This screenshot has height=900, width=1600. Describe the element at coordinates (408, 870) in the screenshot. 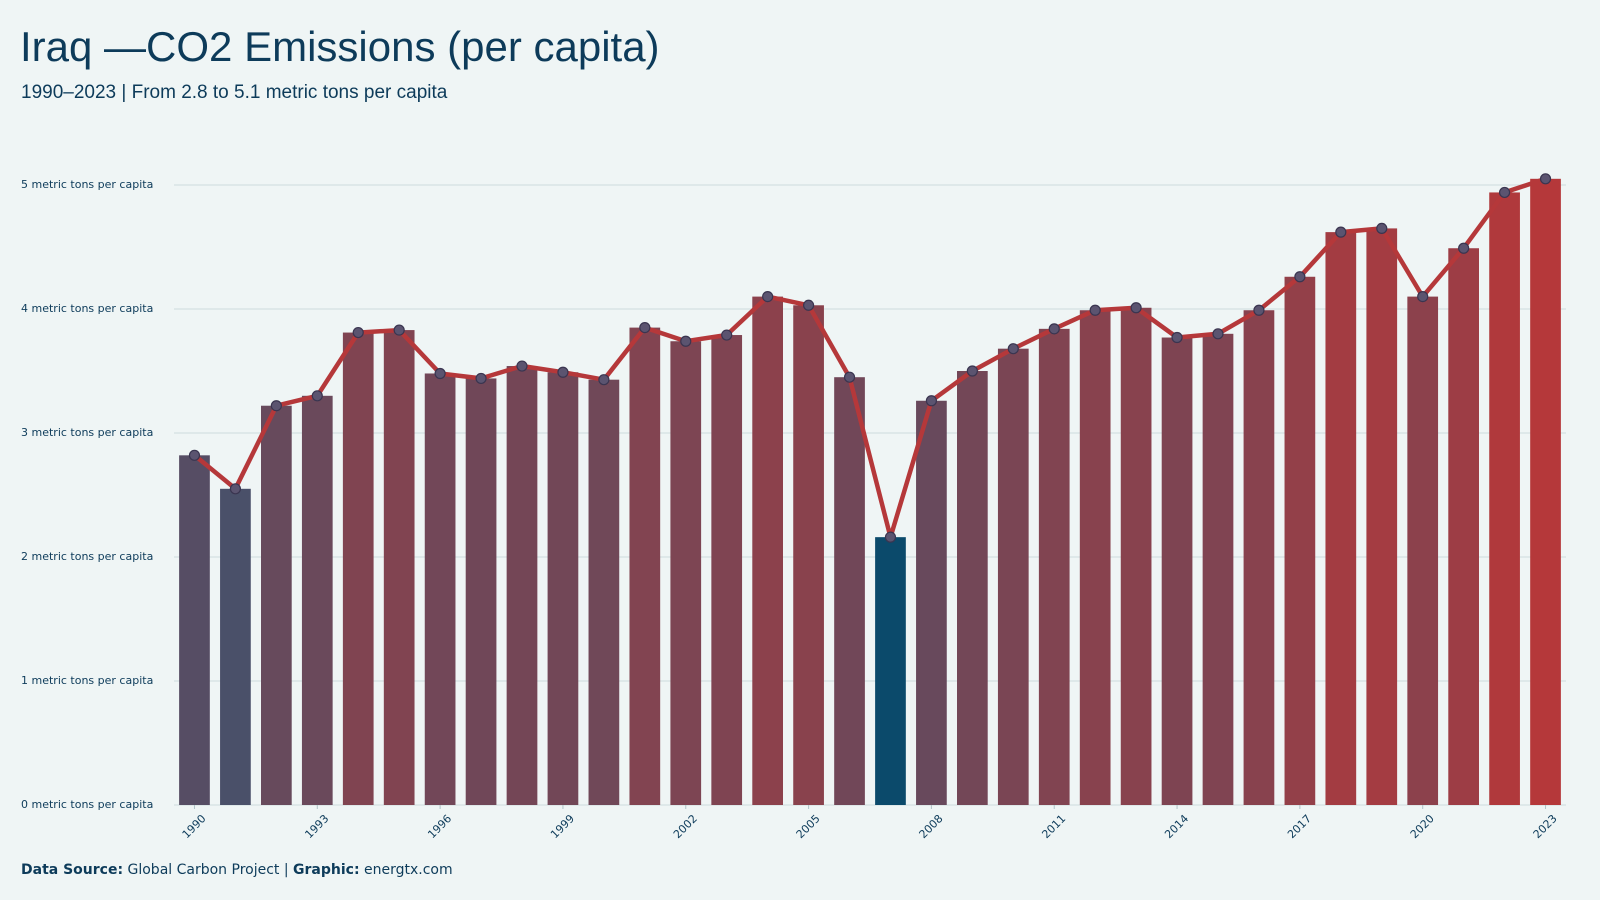

I see `footer-graphic: energtx.com` at that location.